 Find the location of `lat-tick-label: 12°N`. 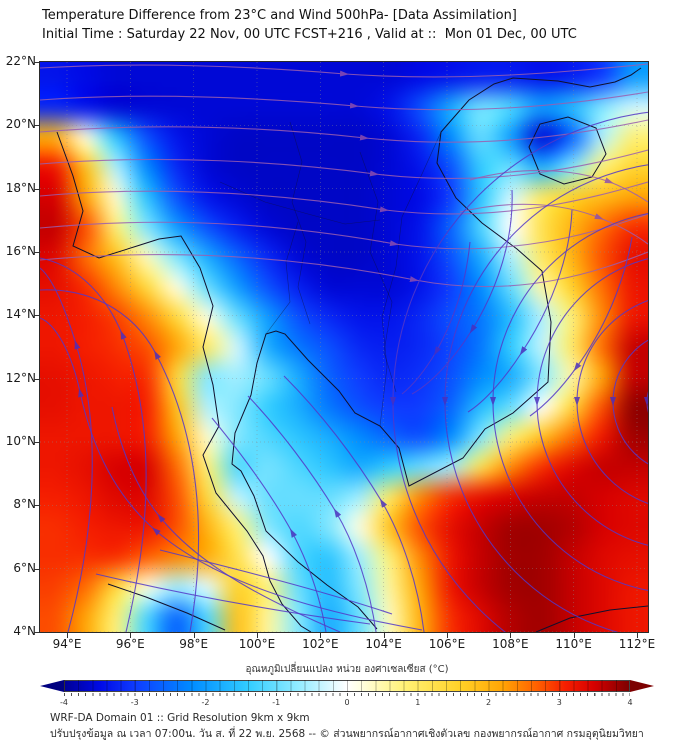

lat-tick-label: 12°N is located at coordinates (20, 377).